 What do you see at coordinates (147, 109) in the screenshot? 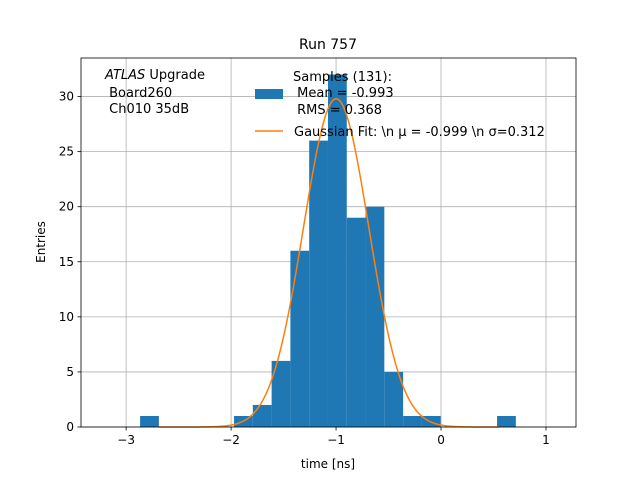
I see `channel-label: Ch010 35dB` at bounding box center [147, 109].